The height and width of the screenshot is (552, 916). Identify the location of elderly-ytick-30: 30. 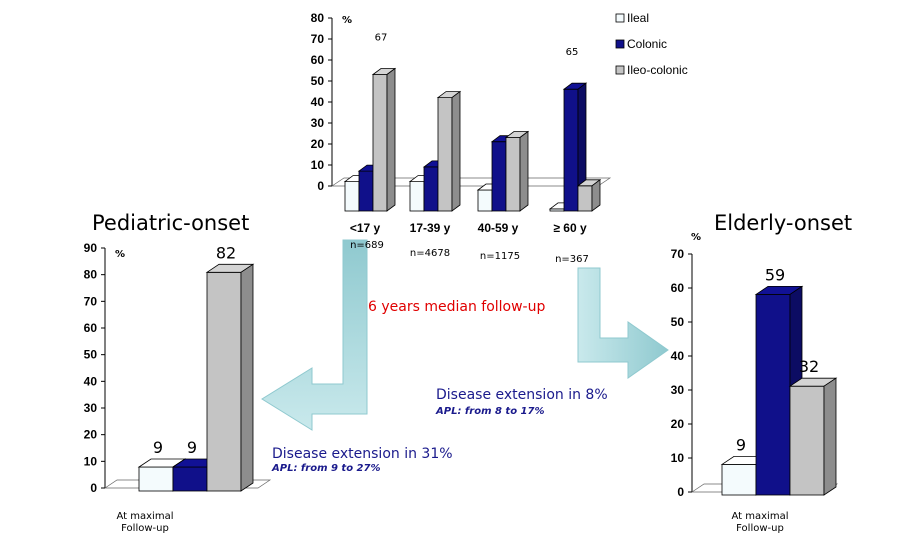
(678, 390).